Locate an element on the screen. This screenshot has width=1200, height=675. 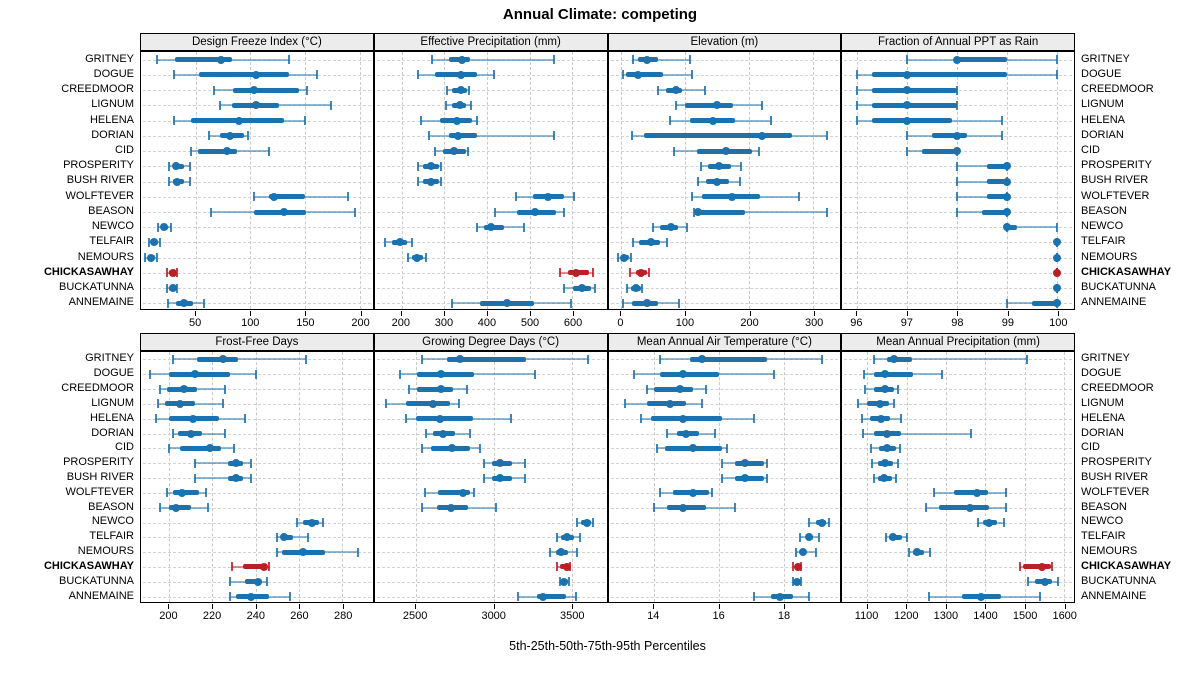
x-axis: 96 97 98 99 100 is located at coordinates (958, 322).